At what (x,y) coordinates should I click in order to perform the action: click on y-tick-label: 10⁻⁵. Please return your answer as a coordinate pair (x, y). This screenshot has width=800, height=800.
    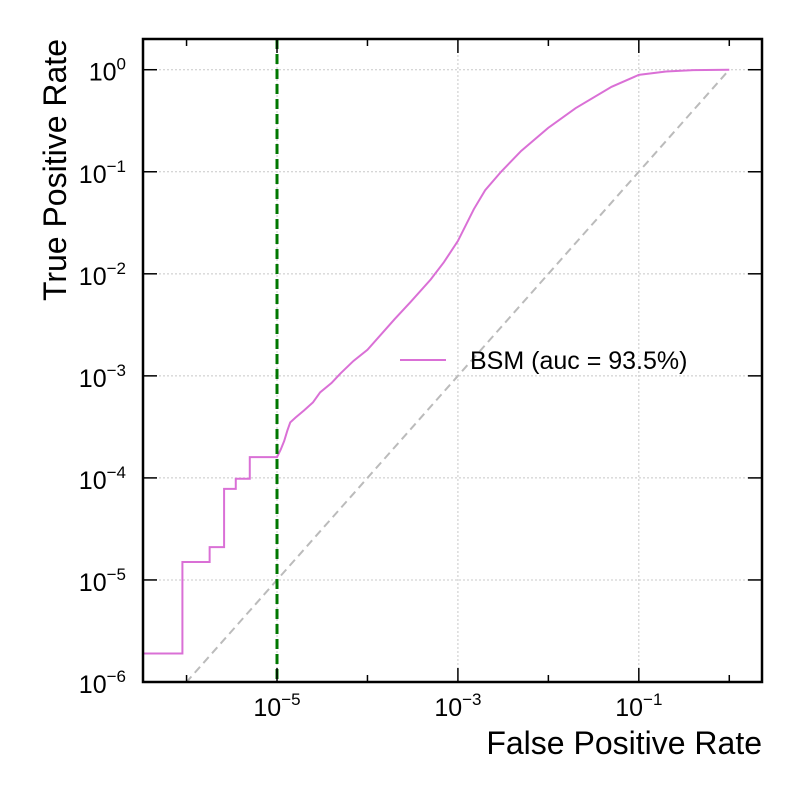
    Looking at the image, I should click on (102, 581).